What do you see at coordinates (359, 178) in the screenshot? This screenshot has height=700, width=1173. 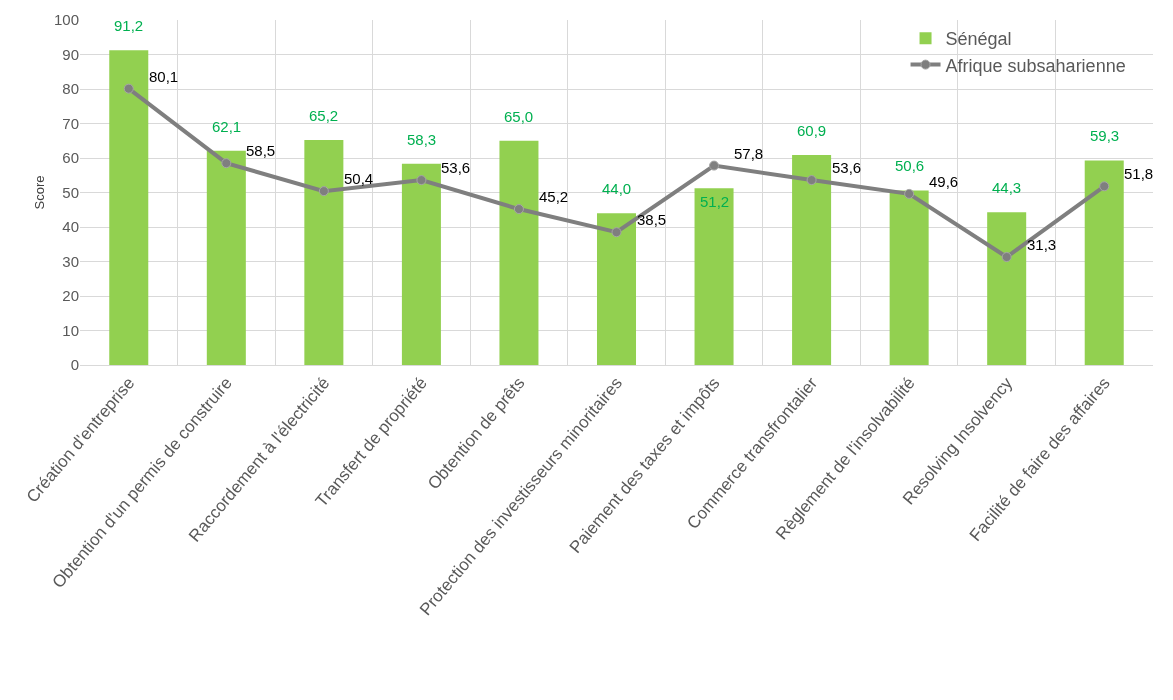 I see `data-label: 50,4` at bounding box center [359, 178].